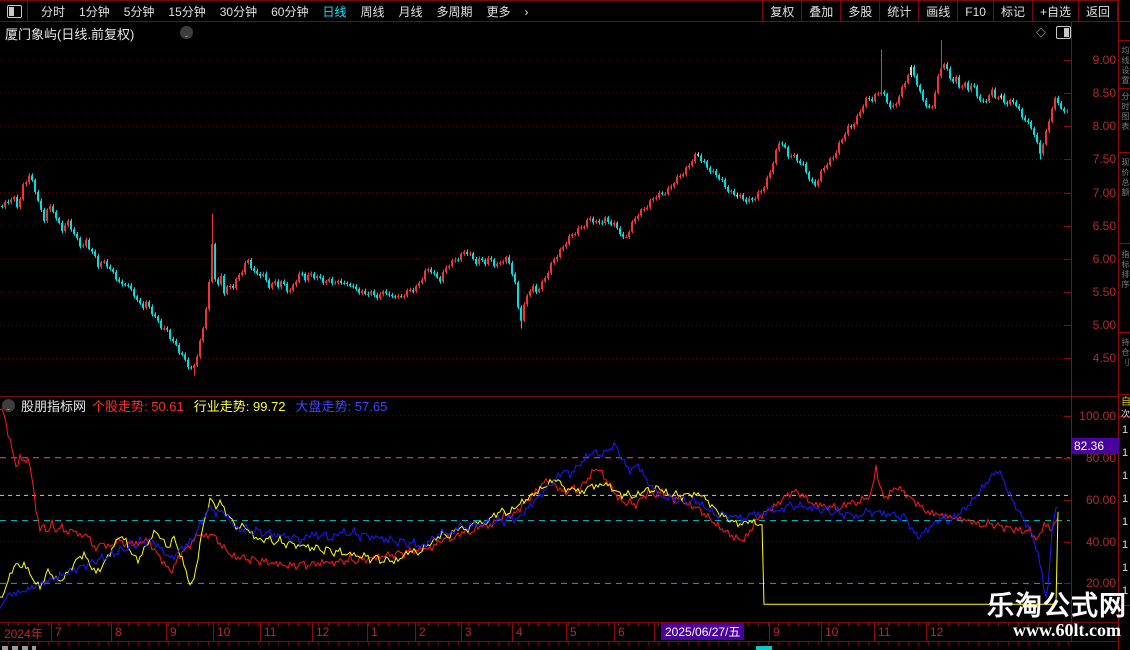 The height and width of the screenshot is (650, 1130). What do you see at coordinates (239, 406) in the screenshot?
I see `legend-行业走势: 行业走势: 99.72` at bounding box center [239, 406].